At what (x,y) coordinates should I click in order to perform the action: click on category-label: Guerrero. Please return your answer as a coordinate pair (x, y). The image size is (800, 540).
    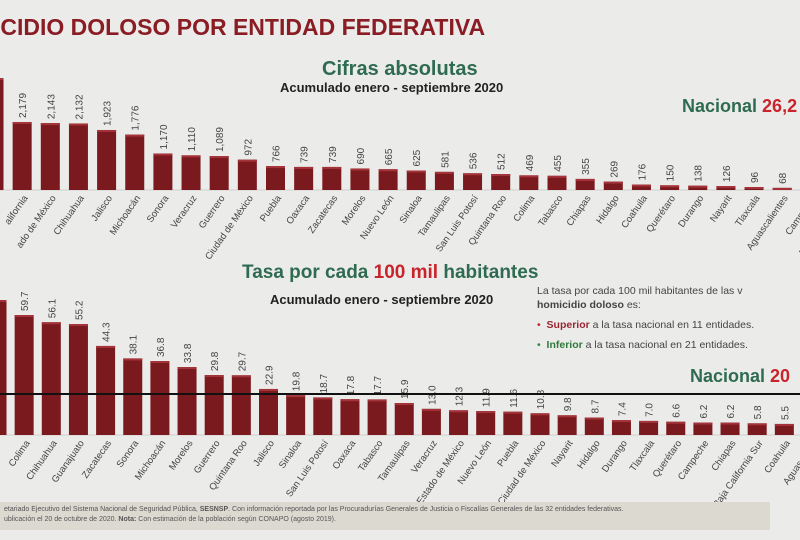
    Looking at the image, I should click on (212, 211).